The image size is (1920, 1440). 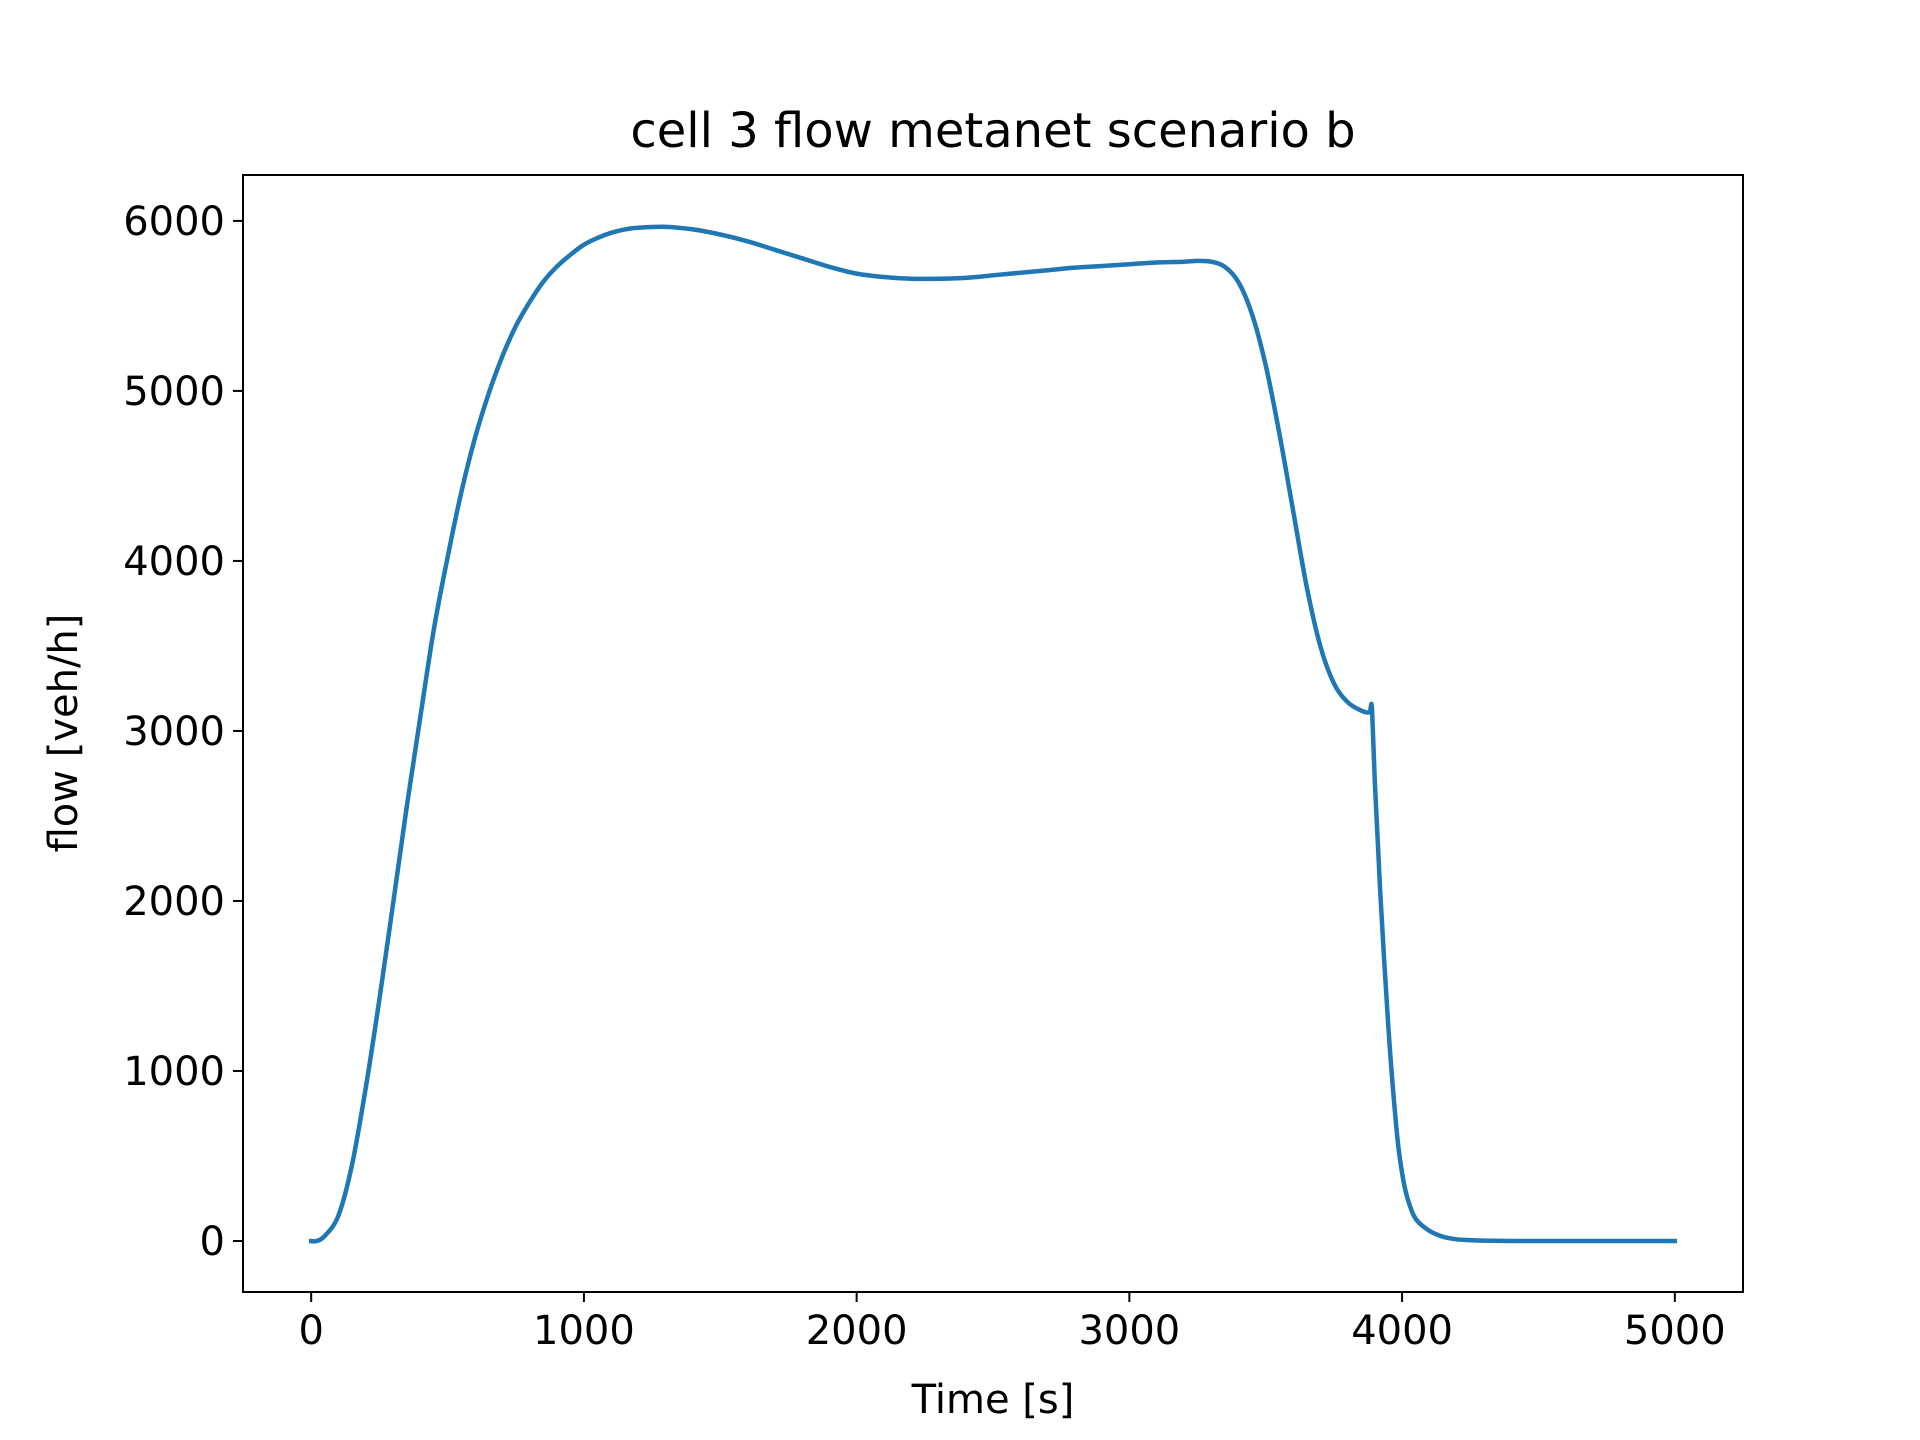 I want to click on y-tick-label: 4000, so click(x=174, y=562).